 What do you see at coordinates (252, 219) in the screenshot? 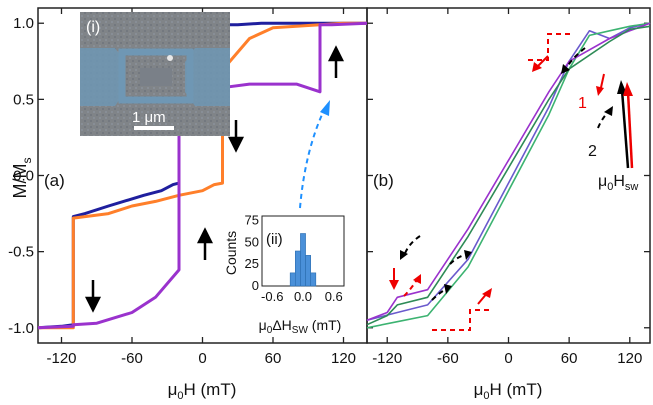
I see `histogram-y-tick: 75` at bounding box center [252, 219].